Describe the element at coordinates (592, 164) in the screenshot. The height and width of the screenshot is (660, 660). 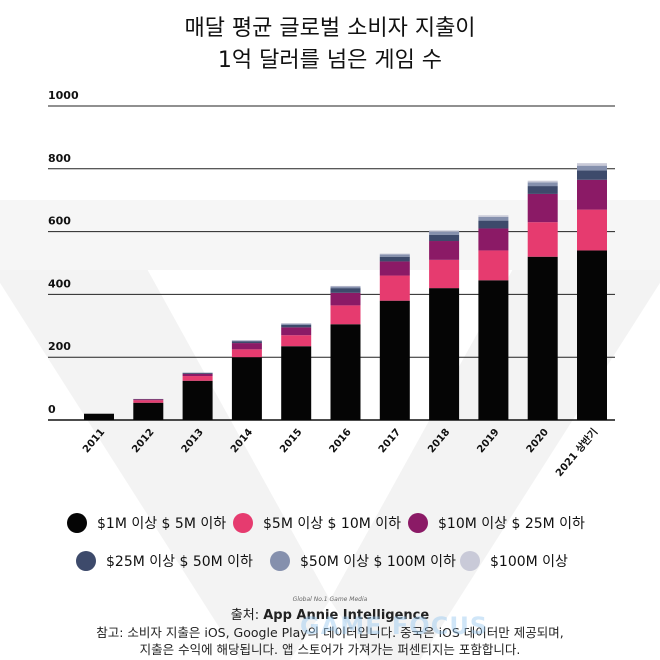
I see `bar-segment-2021 상반기-s5` at that location.